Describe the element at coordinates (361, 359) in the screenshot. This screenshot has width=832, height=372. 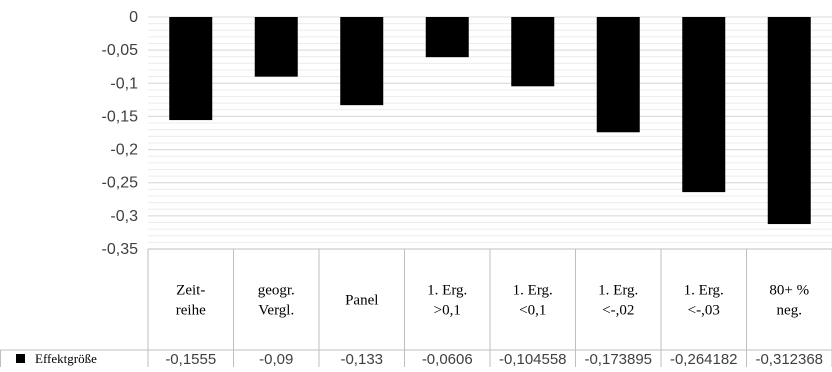
I see `data-label: -0,133` at that location.